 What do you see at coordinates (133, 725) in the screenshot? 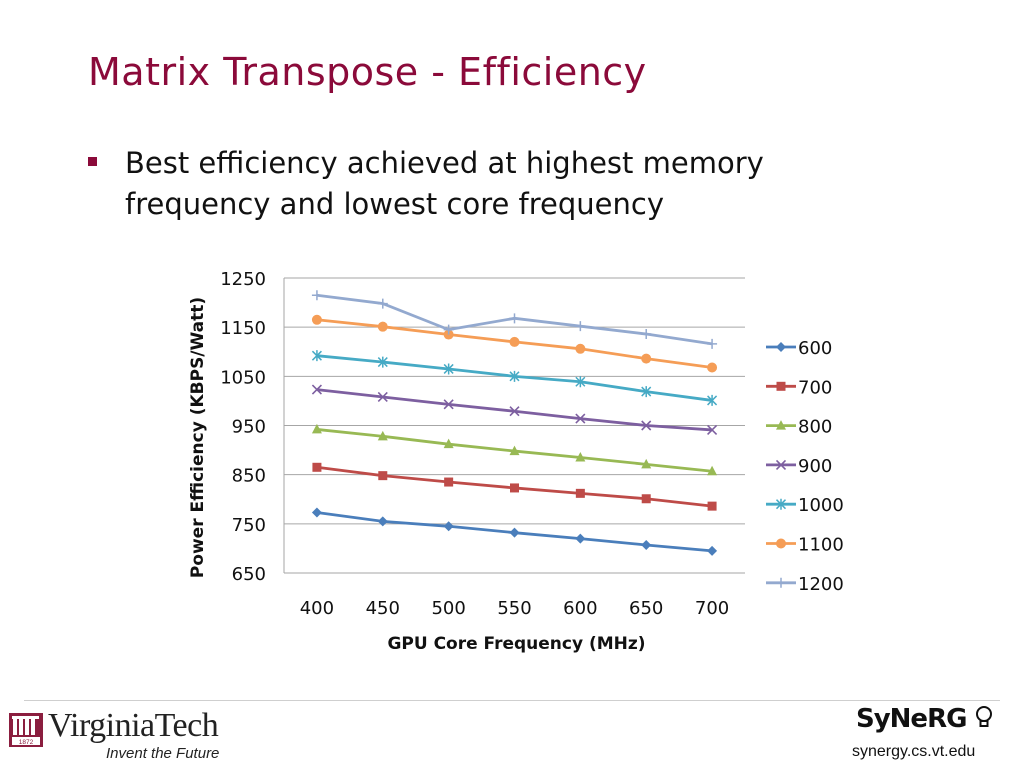
I see `university-name: VirginiaTech` at bounding box center [133, 725].